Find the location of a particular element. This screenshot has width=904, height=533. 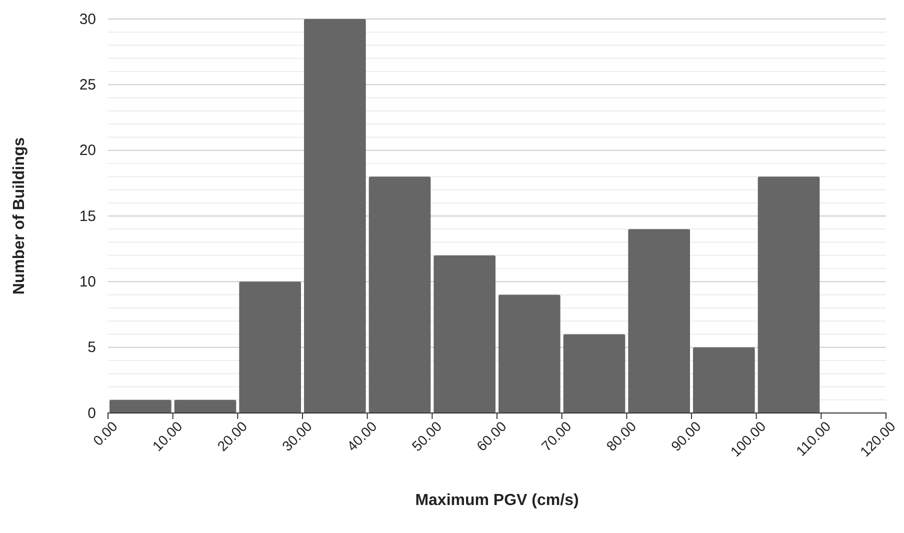

y-tick-label: 10 is located at coordinates (87, 281).